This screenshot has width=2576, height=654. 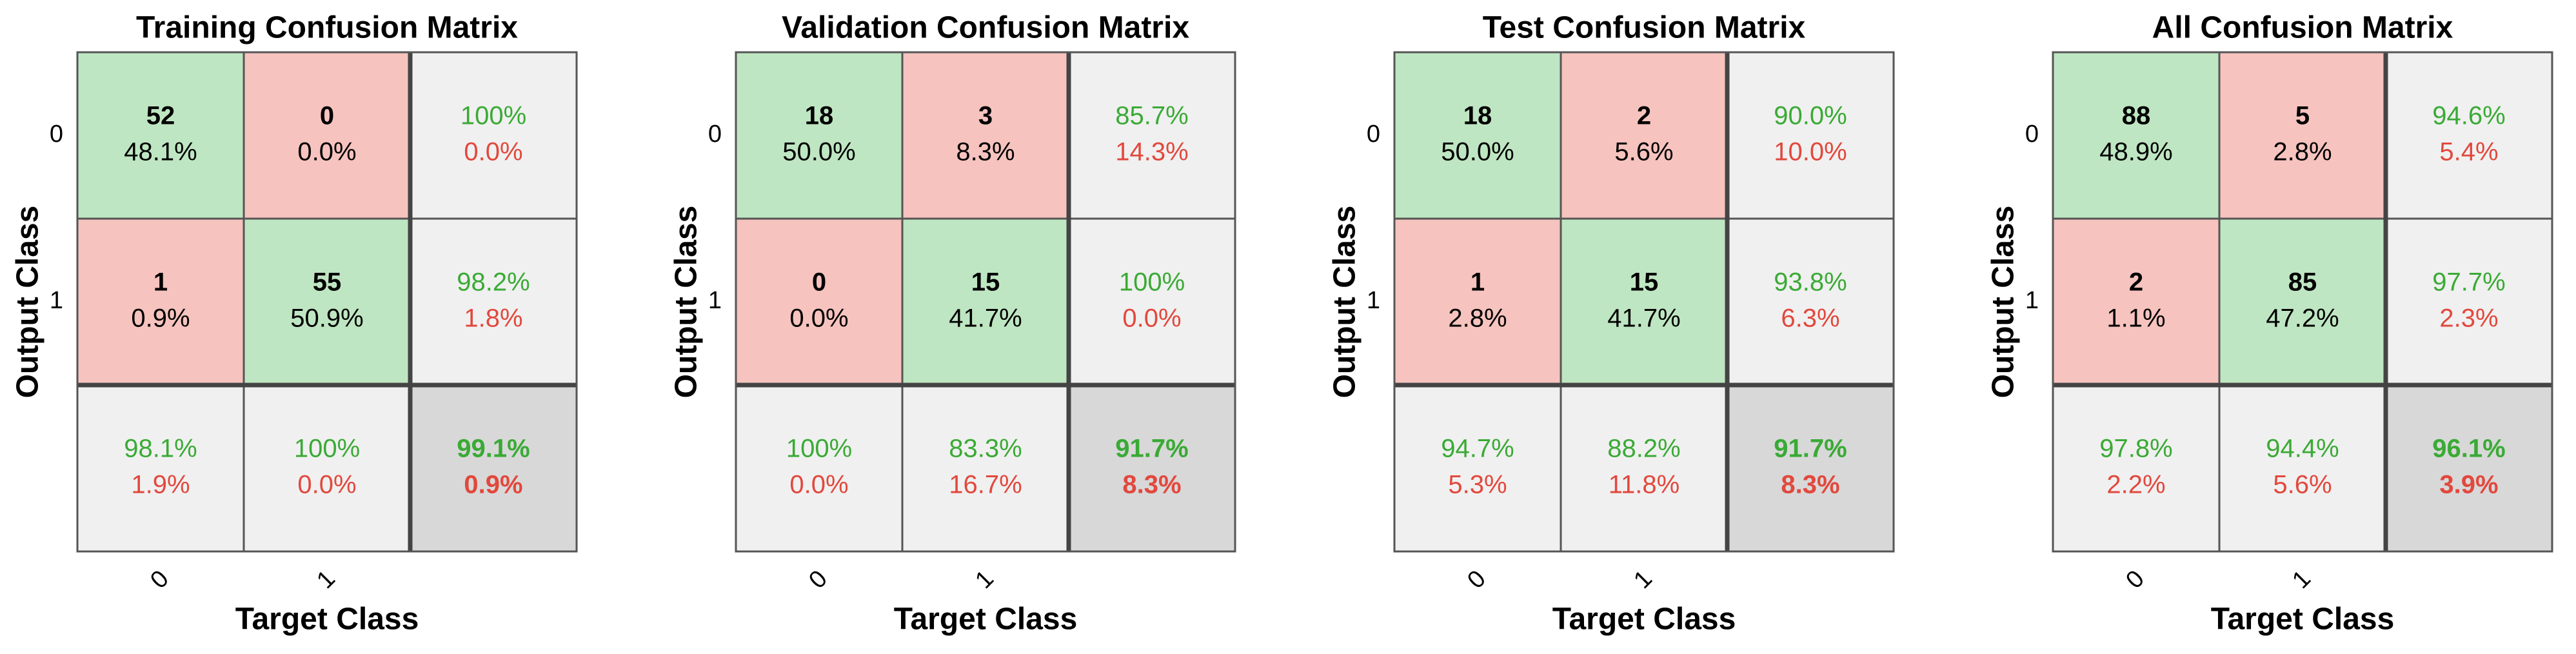 I want to click on col-summary-cell-text: 94.7%, so click(x=1477, y=449).